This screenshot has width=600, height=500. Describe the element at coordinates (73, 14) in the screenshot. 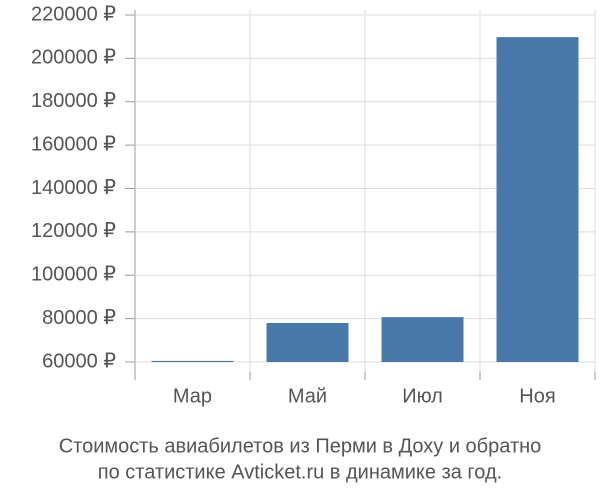

I see `y-tick-label: 220000 ₽` at that location.